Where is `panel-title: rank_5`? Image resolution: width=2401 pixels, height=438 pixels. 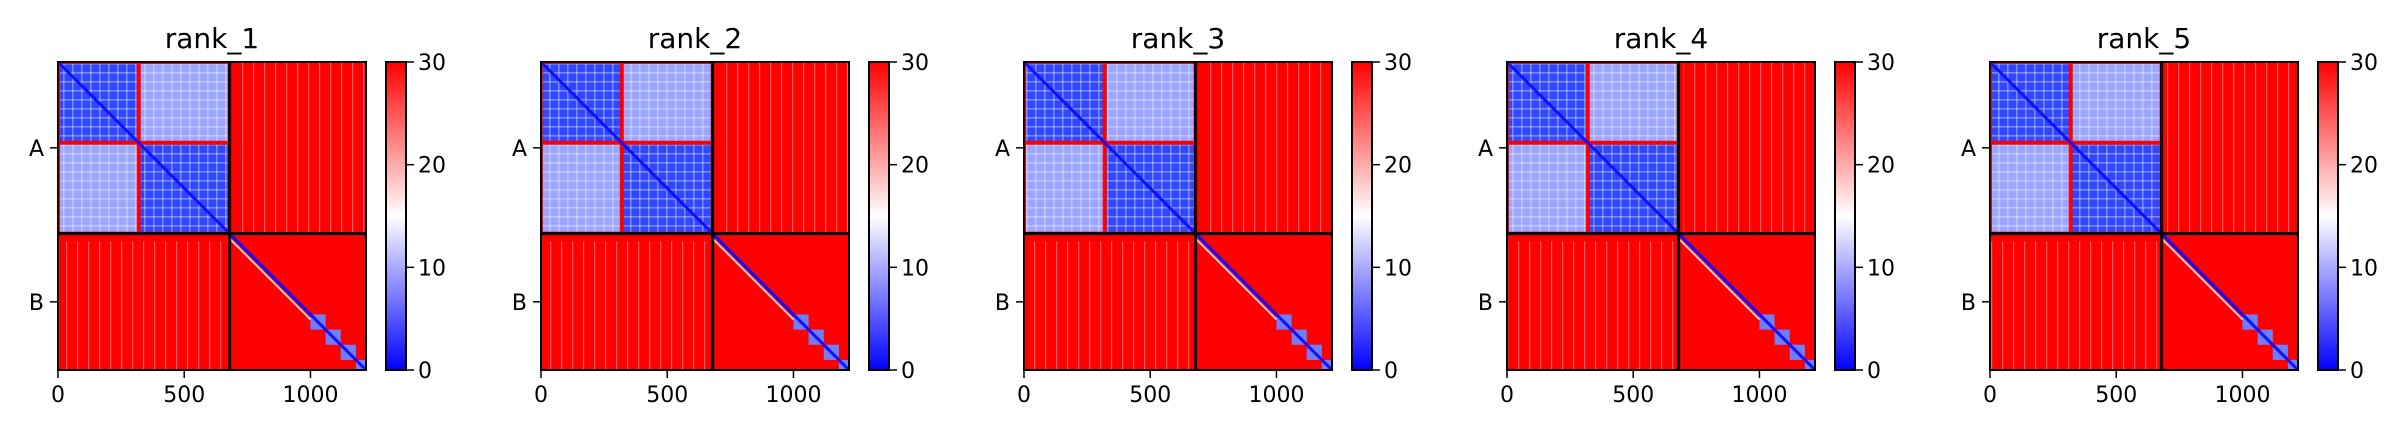 panel-title: rank_5 is located at coordinates (2144, 38).